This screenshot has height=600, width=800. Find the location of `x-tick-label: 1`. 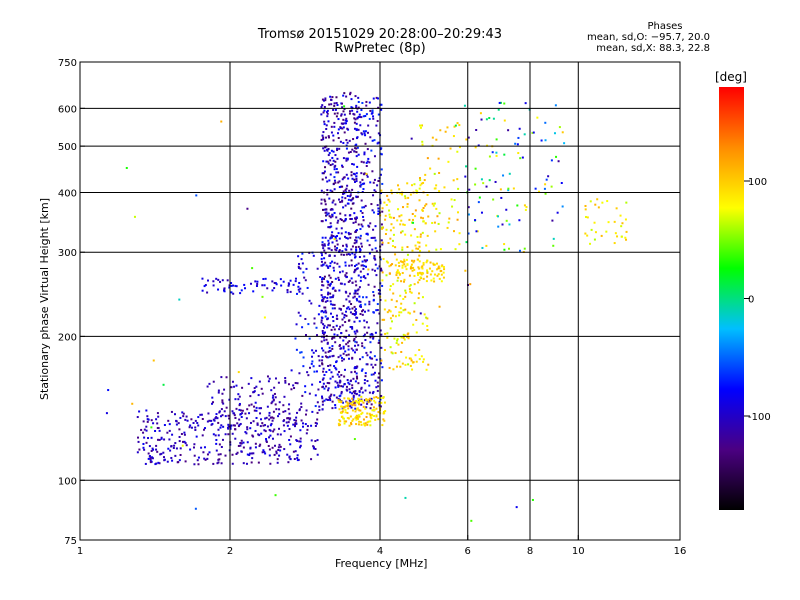

x-tick-label: 1 is located at coordinates (80, 551).